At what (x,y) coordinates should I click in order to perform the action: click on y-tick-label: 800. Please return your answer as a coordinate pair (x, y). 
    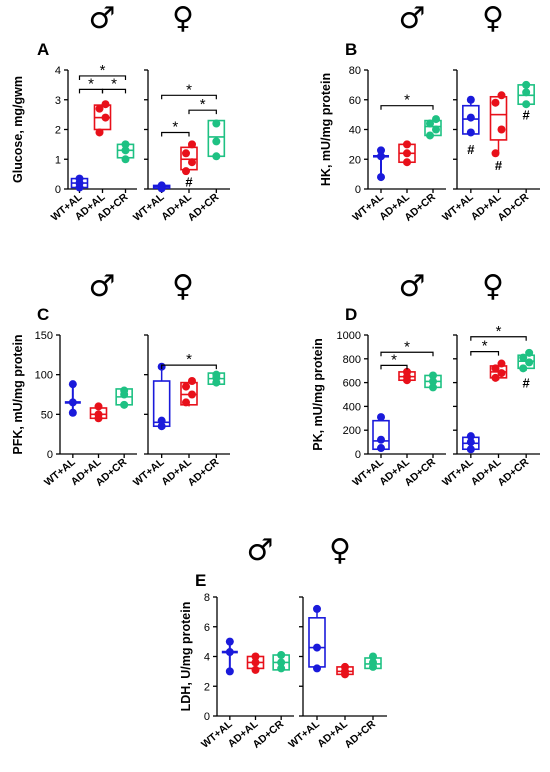
    Looking at the image, I should click on (352, 360).